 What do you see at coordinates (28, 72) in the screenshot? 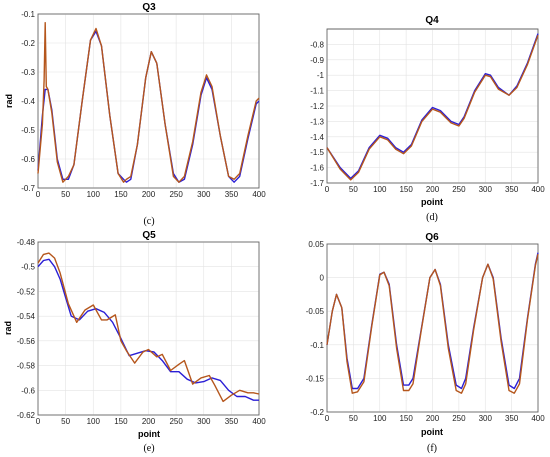
I see `y-tick-label: -0.3` at bounding box center [28, 72].